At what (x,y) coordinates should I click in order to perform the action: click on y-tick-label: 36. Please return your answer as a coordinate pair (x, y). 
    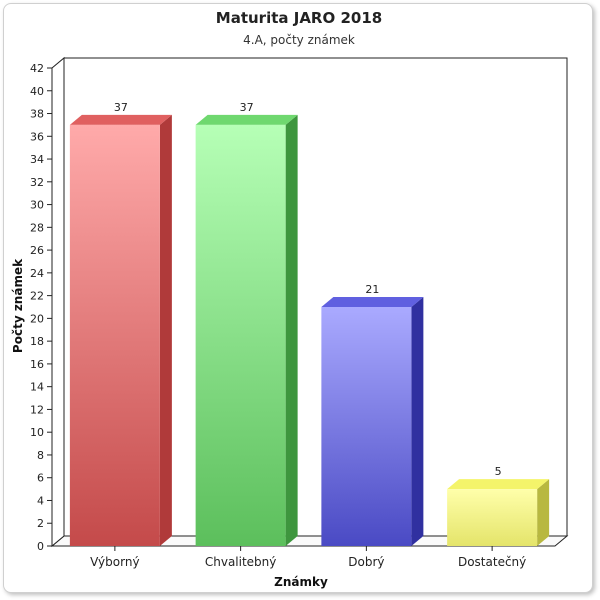
    Looking at the image, I should click on (37, 136).